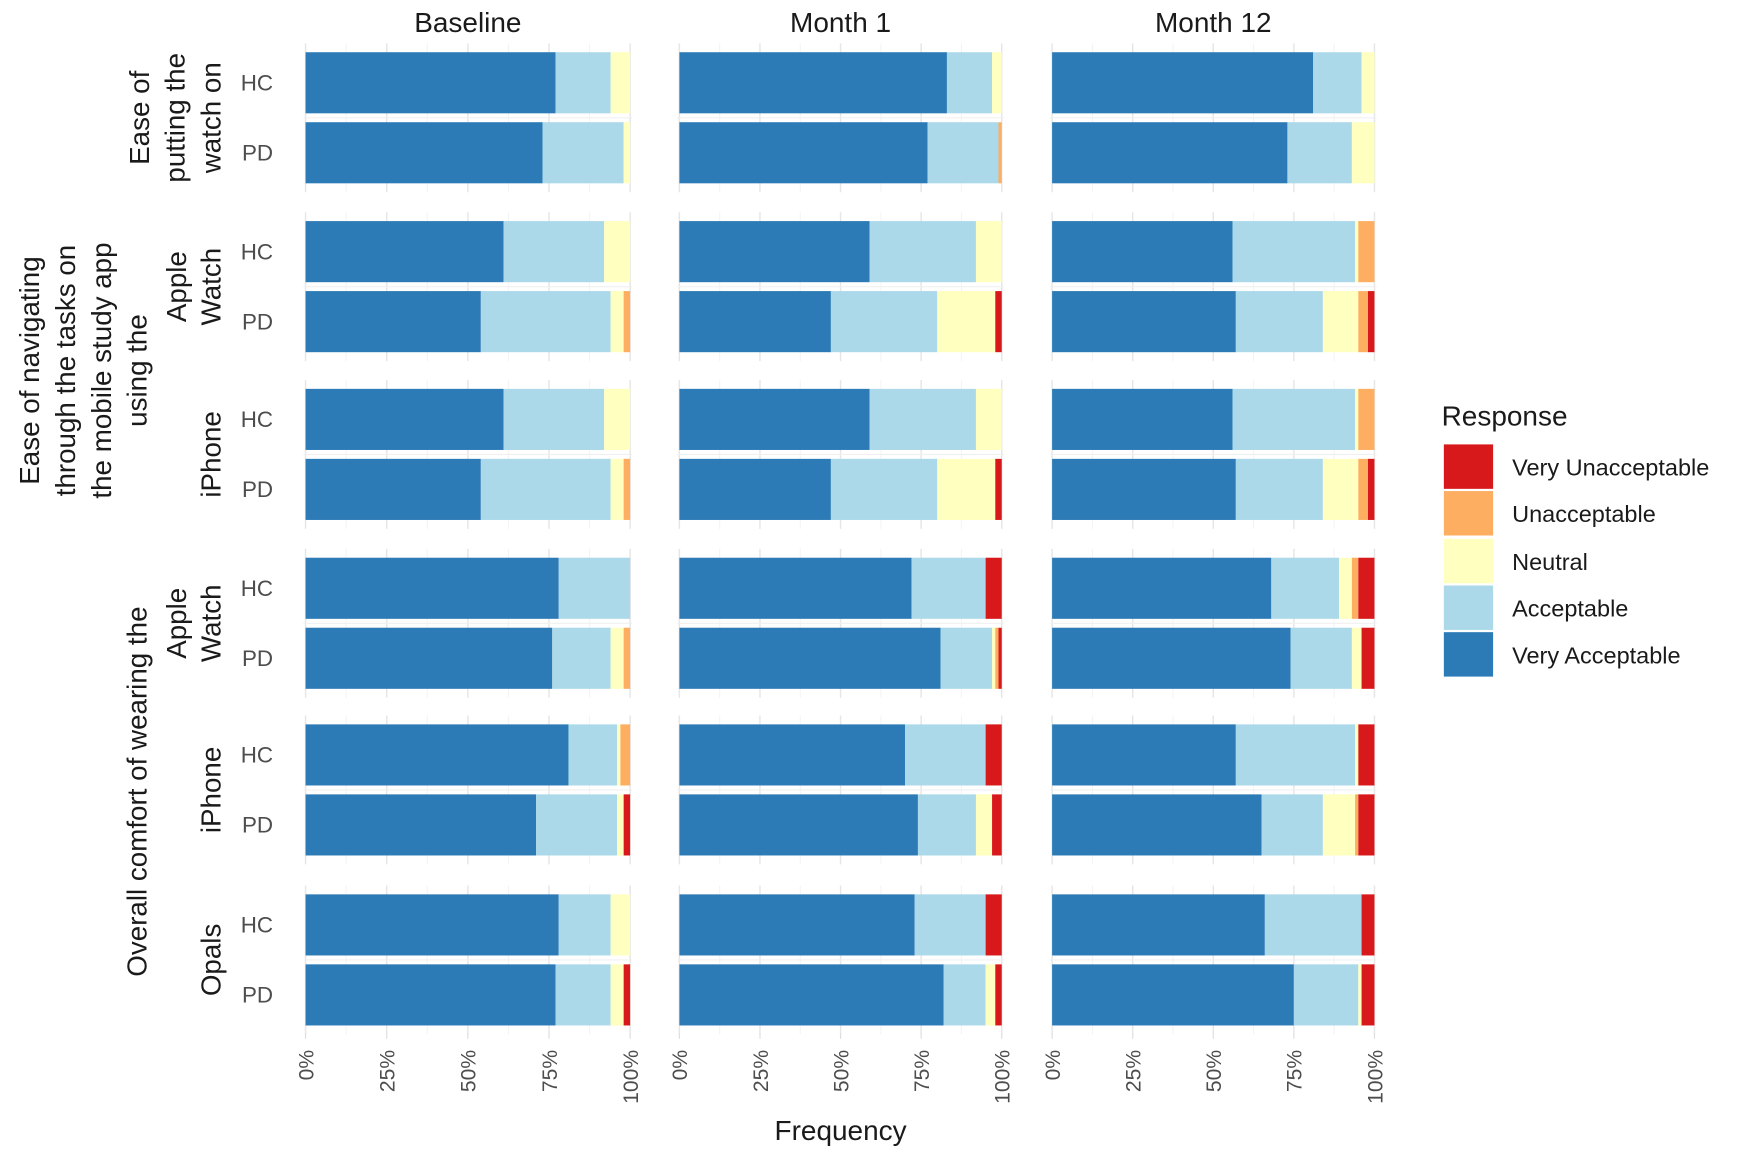 This screenshot has height=1161, width=1755. I want to click on group-strip-label: through the tasks on, so click(65, 371).